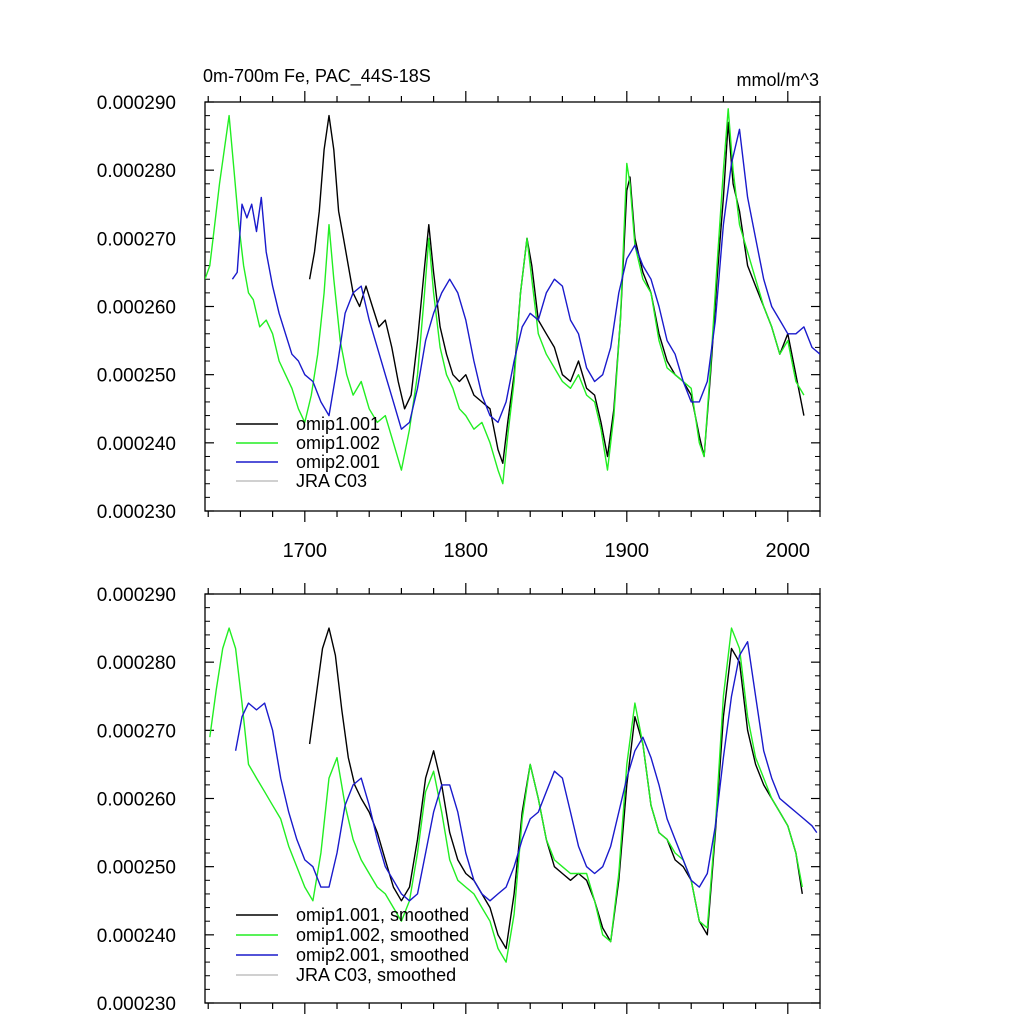 This screenshot has height=1024, width=1024. Describe the element at coordinates (382, 915) in the screenshot. I see `legend-label: omip1.001, smoothed` at that location.